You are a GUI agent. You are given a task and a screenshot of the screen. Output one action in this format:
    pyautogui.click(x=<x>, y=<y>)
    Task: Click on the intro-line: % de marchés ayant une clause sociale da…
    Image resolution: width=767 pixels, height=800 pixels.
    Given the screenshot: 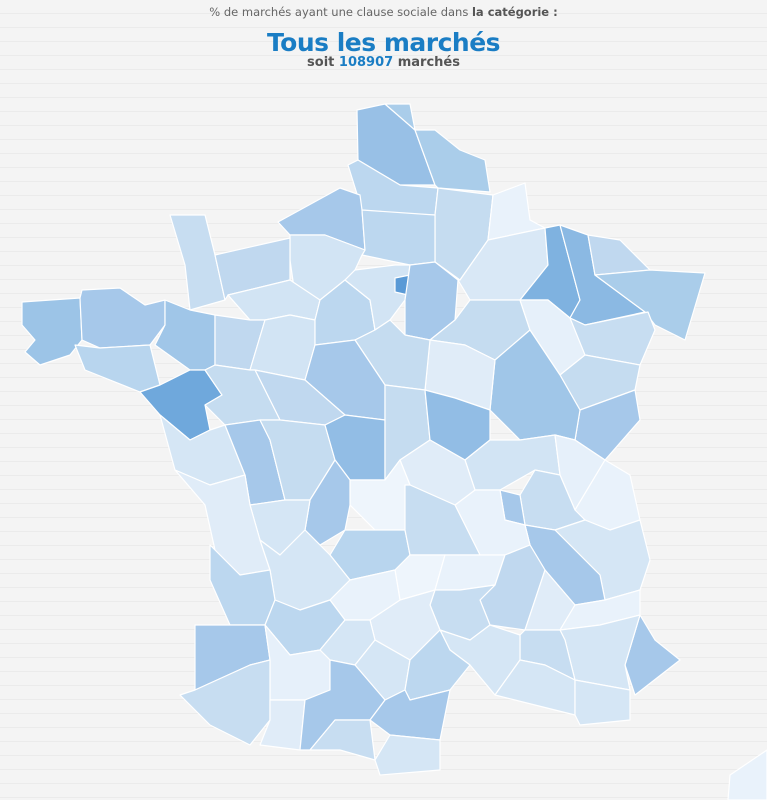 What is the action you would take?
    pyautogui.click(x=383, y=12)
    